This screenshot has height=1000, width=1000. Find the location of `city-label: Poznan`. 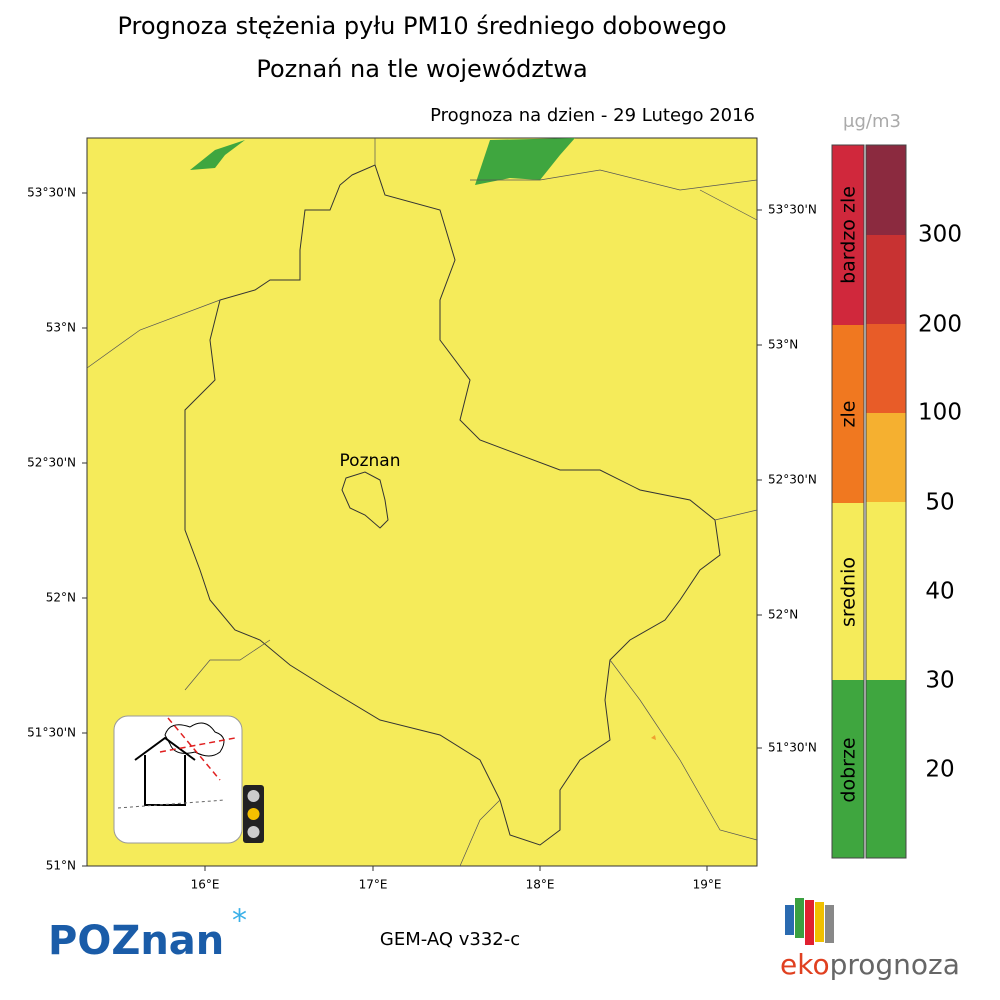

city-label: Poznan is located at coordinates (370, 461).